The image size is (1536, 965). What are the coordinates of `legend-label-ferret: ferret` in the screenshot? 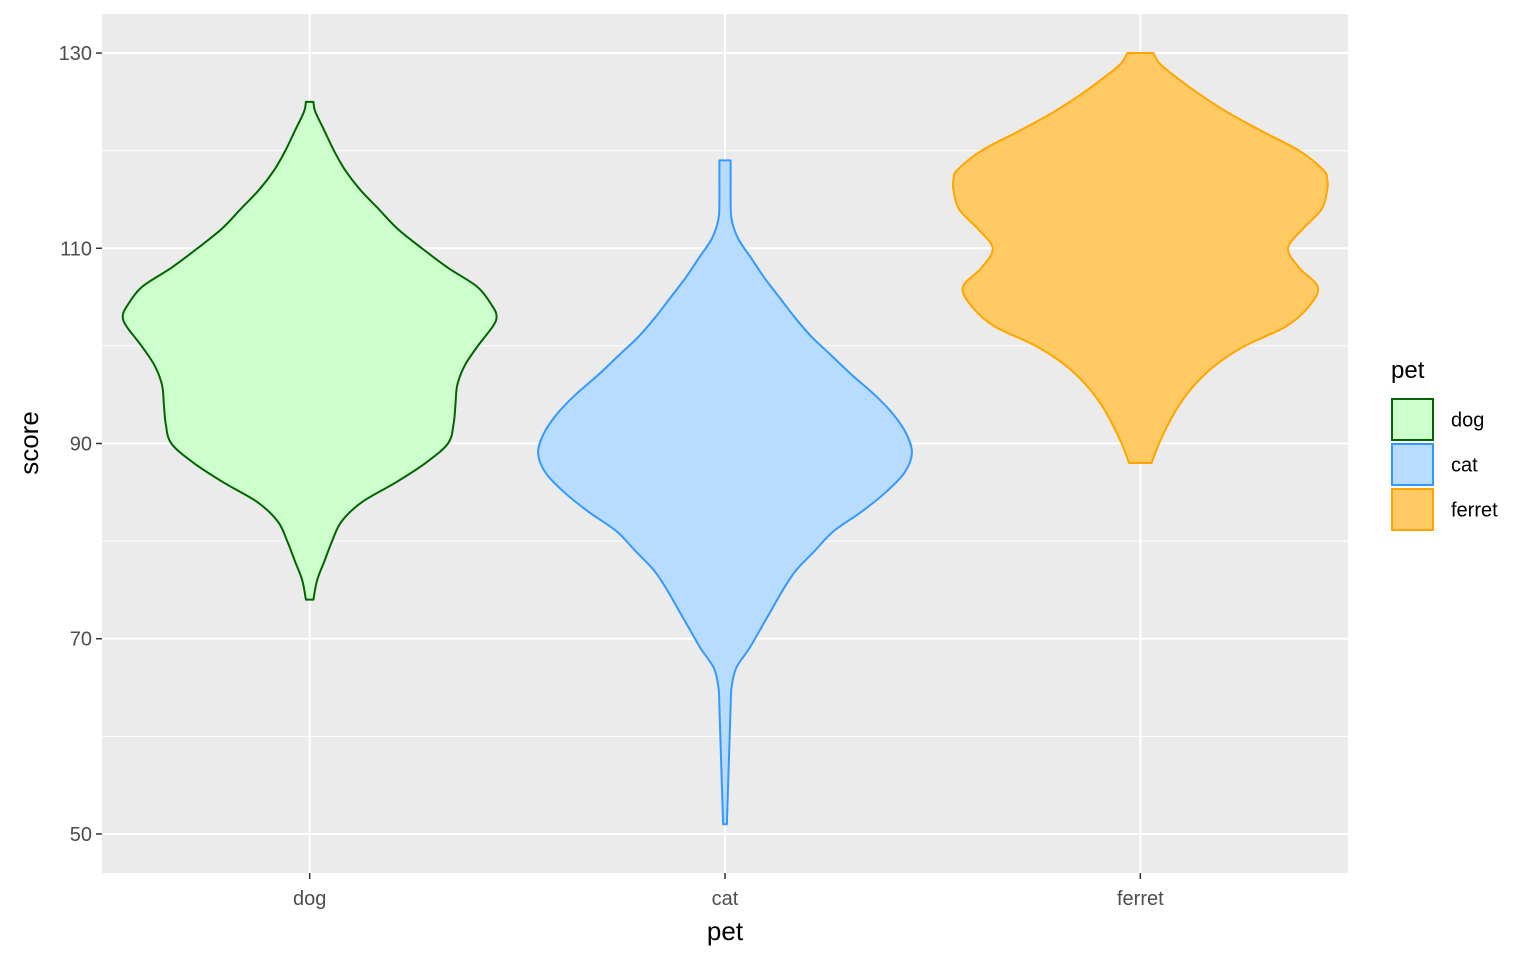 It's located at (1474, 511).